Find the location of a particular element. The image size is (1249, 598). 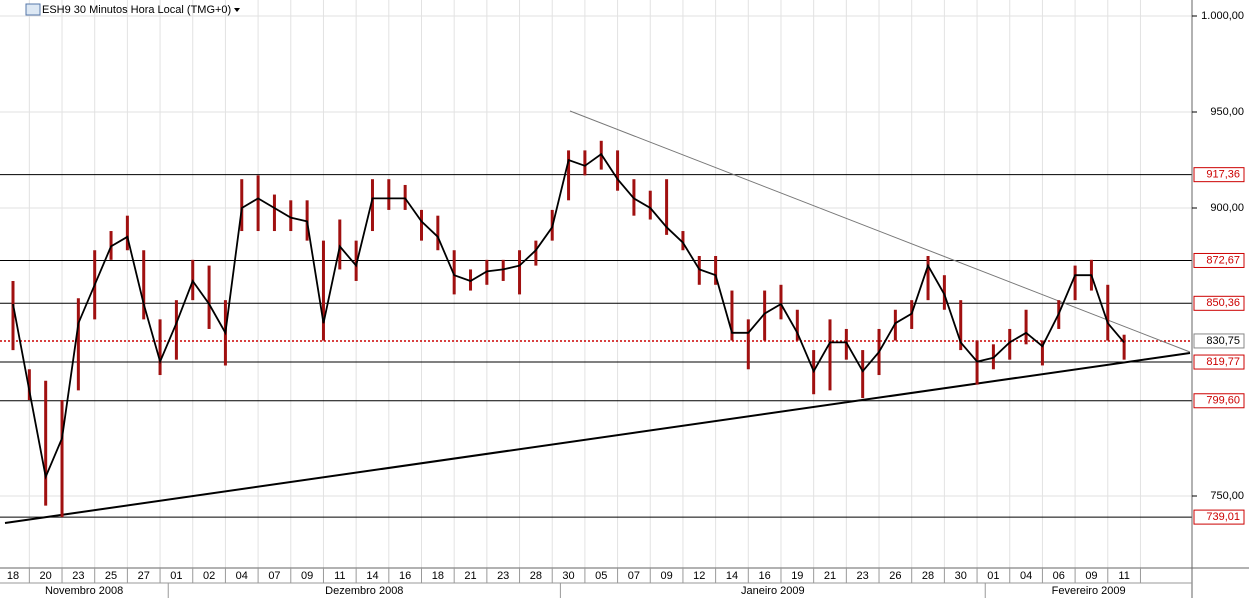

y-tick-label: 750,00 is located at coordinates (1227, 496).